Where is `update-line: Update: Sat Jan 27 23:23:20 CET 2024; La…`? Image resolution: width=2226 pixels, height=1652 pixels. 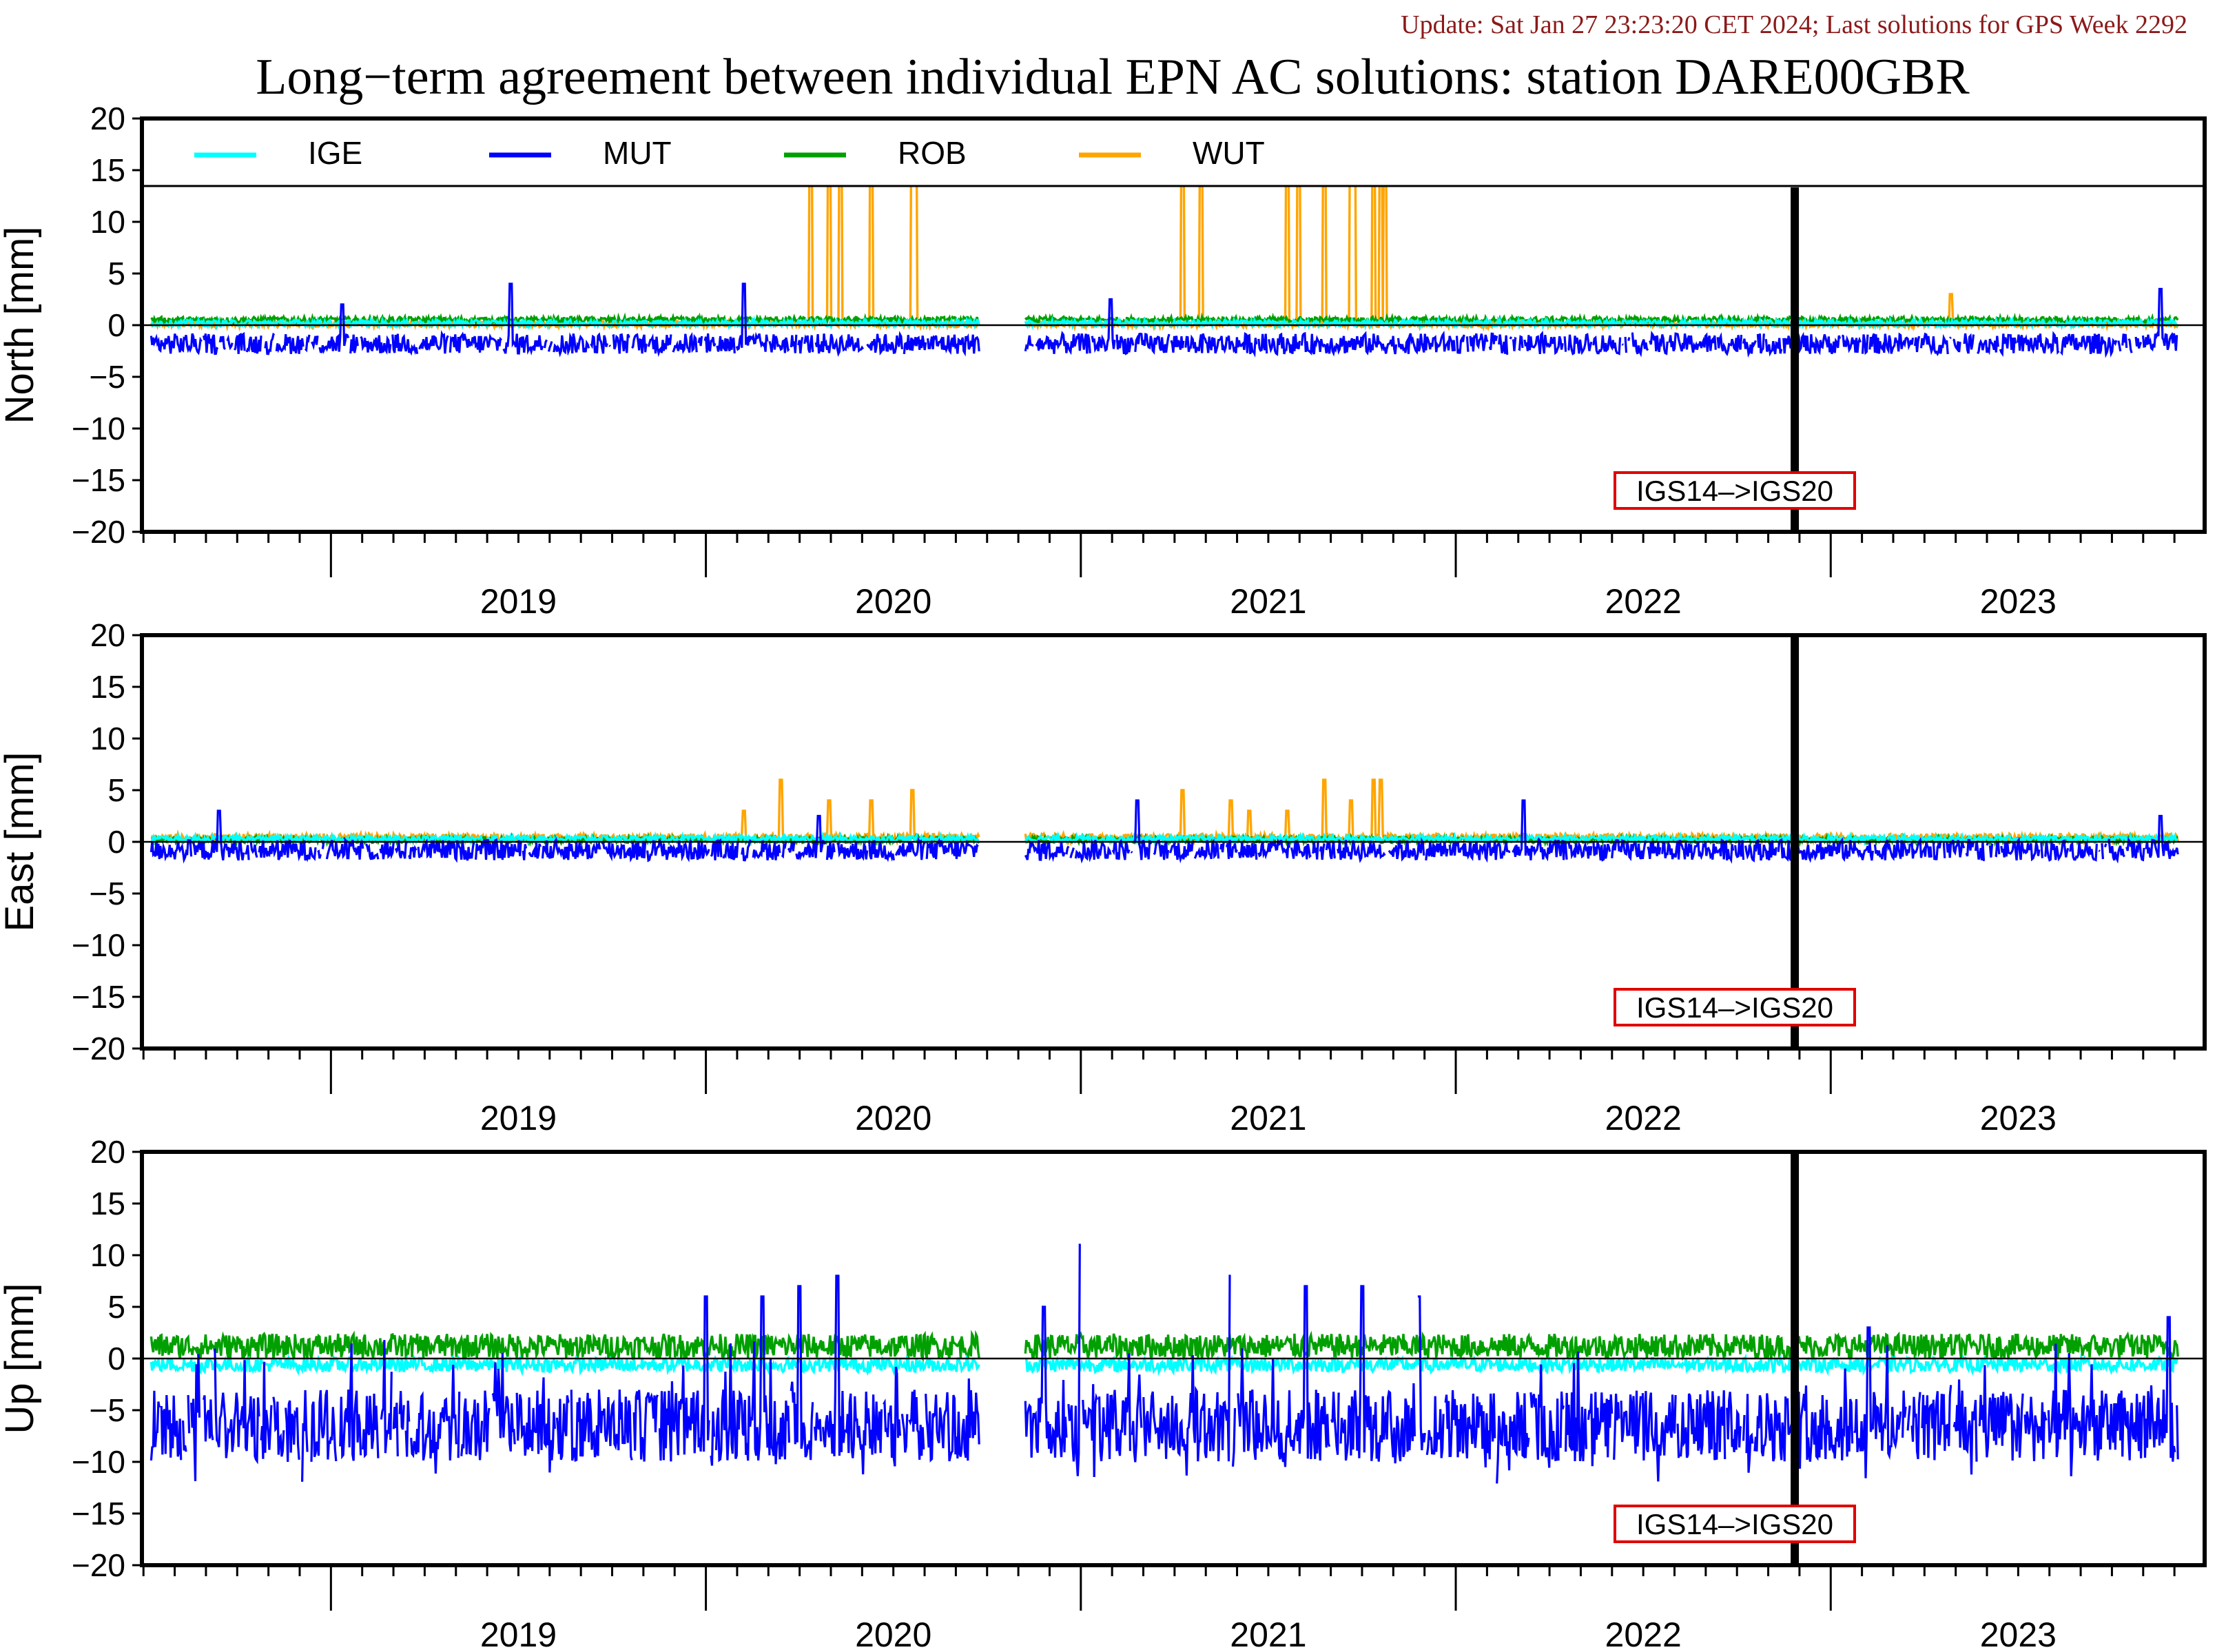 update-line: Update: Sat Jan 27 23:23:20 CET 2024; La… is located at coordinates (1794, 24).